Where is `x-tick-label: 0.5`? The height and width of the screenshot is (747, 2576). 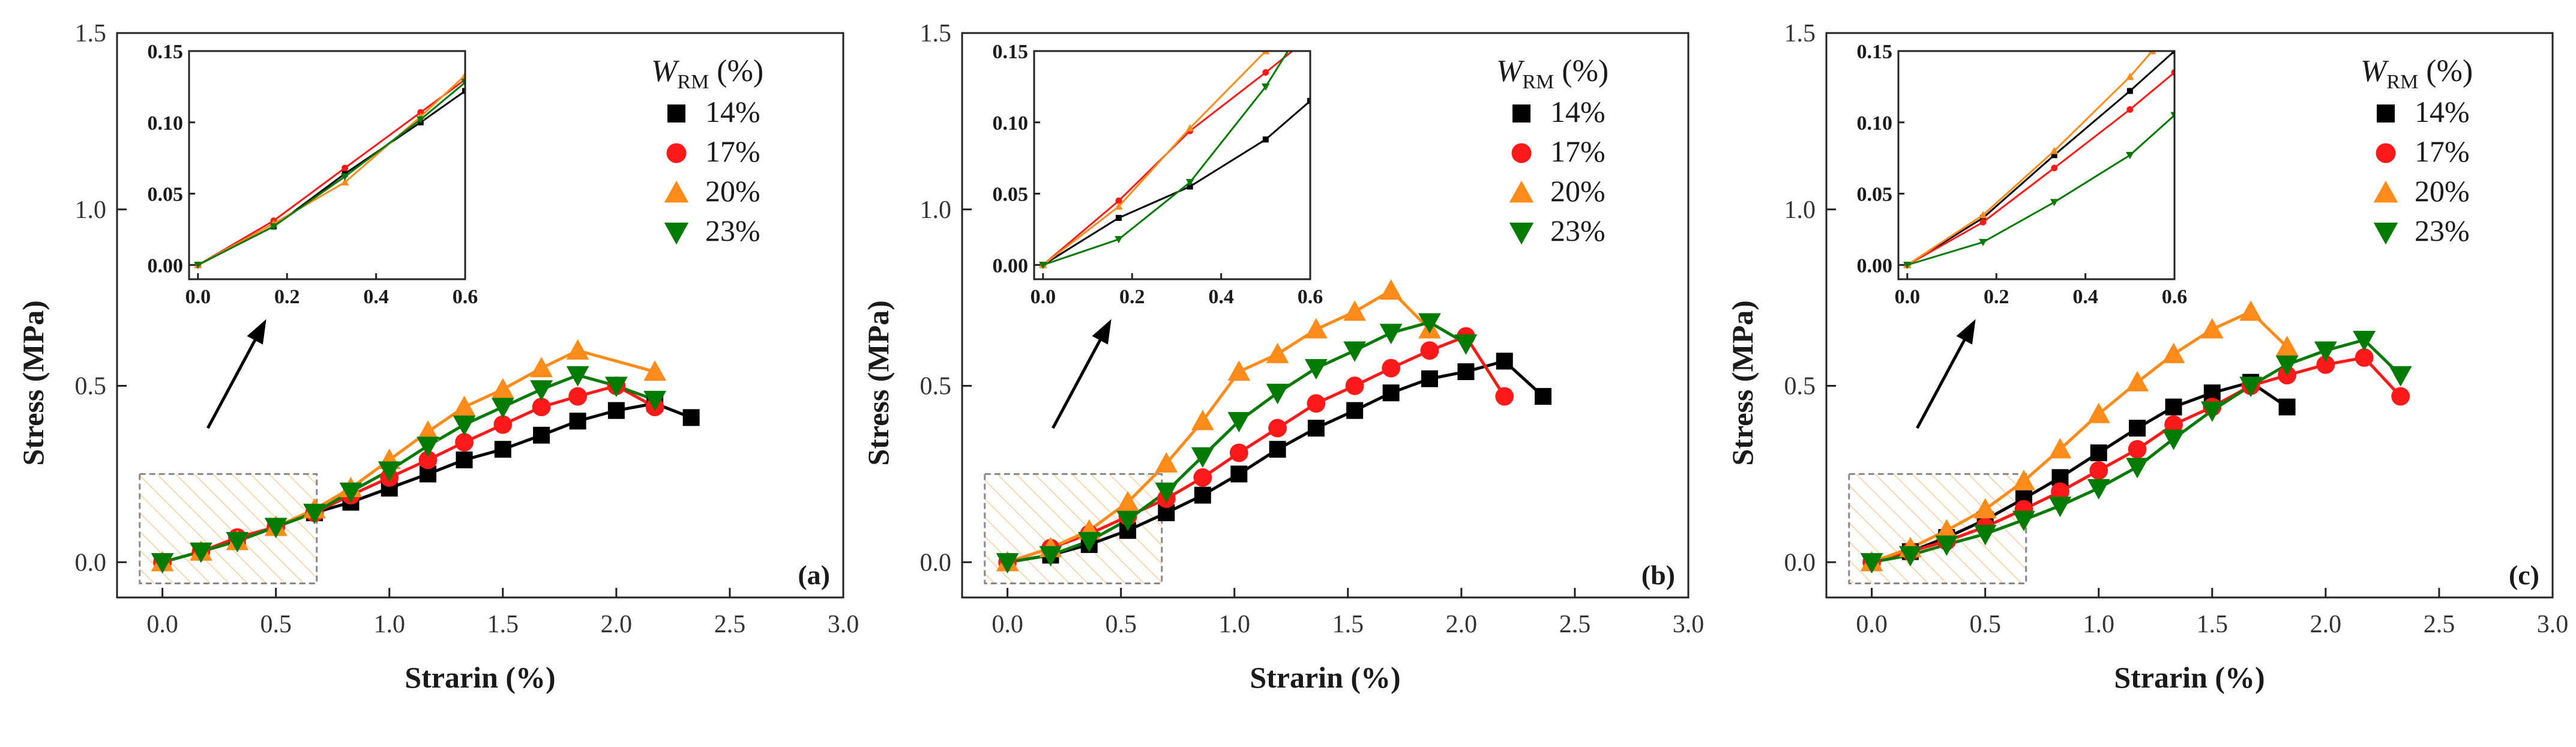 x-tick-label: 0.5 is located at coordinates (1985, 625).